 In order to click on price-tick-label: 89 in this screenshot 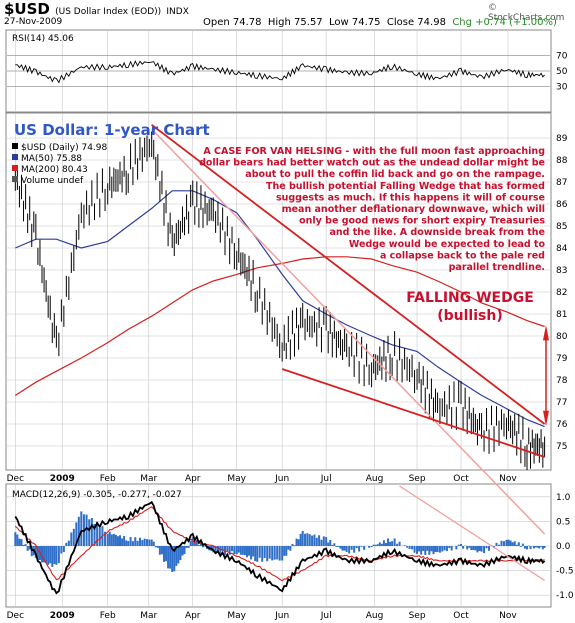, I will do `click(562, 139)`.